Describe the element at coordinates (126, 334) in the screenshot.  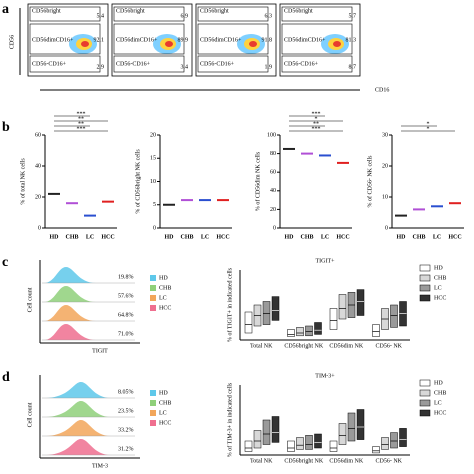
I see `percent-label: 71.0%` at that location.